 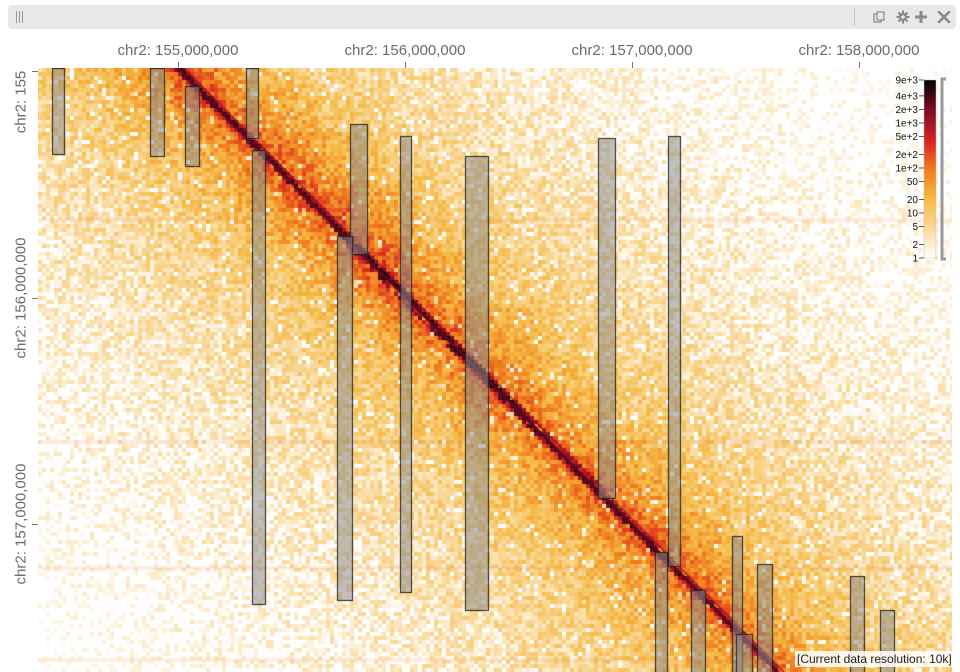 What do you see at coordinates (906, 123) in the screenshot?
I see `colorbar-tick-label: 1e+3` at bounding box center [906, 123].